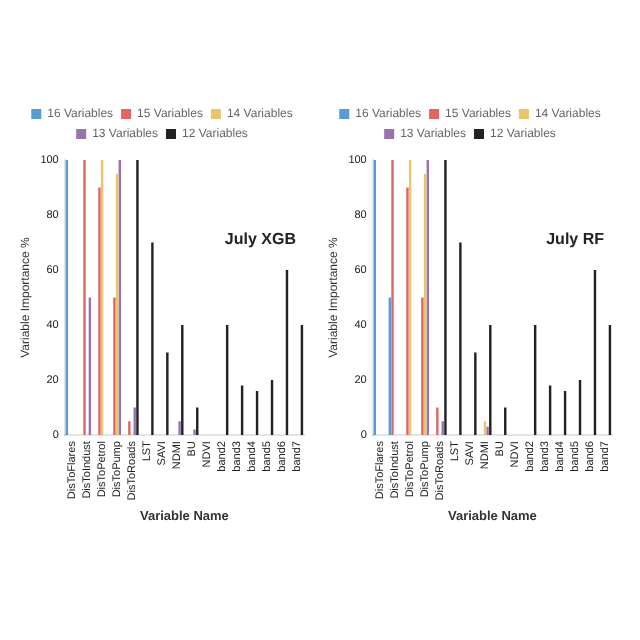 The height and width of the screenshot is (640, 640). What do you see at coordinates (575, 239) in the screenshot?
I see `annotation: July RF` at bounding box center [575, 239].